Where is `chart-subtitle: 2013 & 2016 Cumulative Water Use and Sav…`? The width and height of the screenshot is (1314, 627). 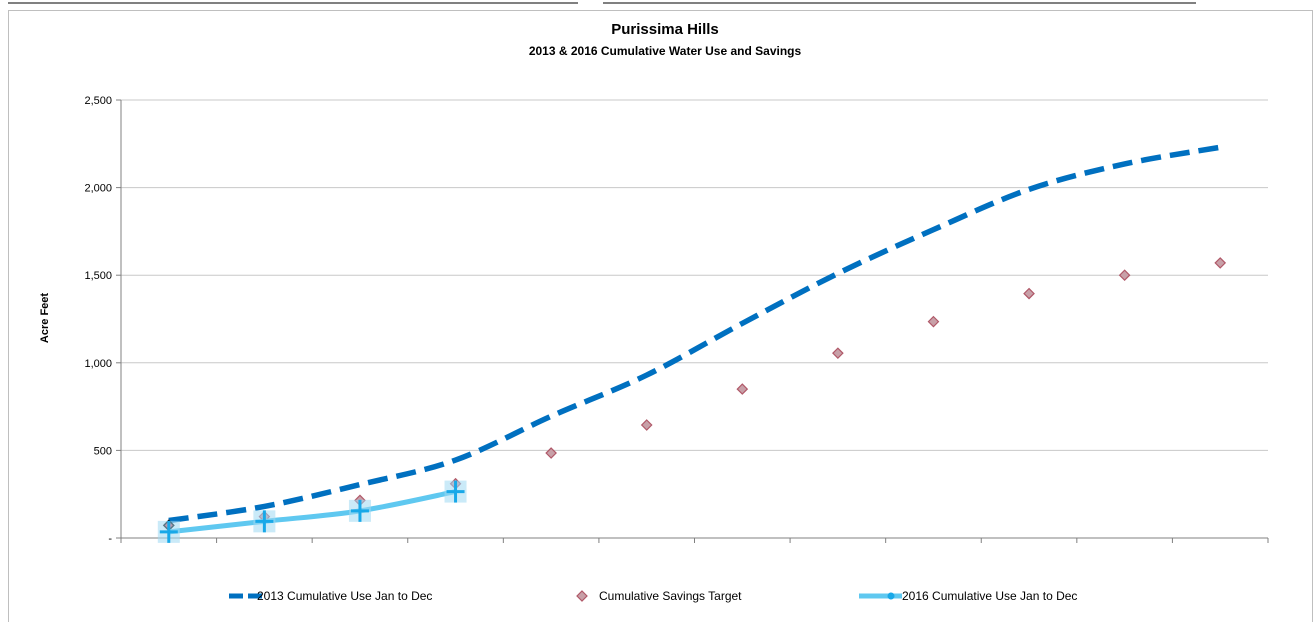
chart-subtitle: 2013 & 2016 Cumulative Water Use and Sav… is located at coordinates (665, 51).